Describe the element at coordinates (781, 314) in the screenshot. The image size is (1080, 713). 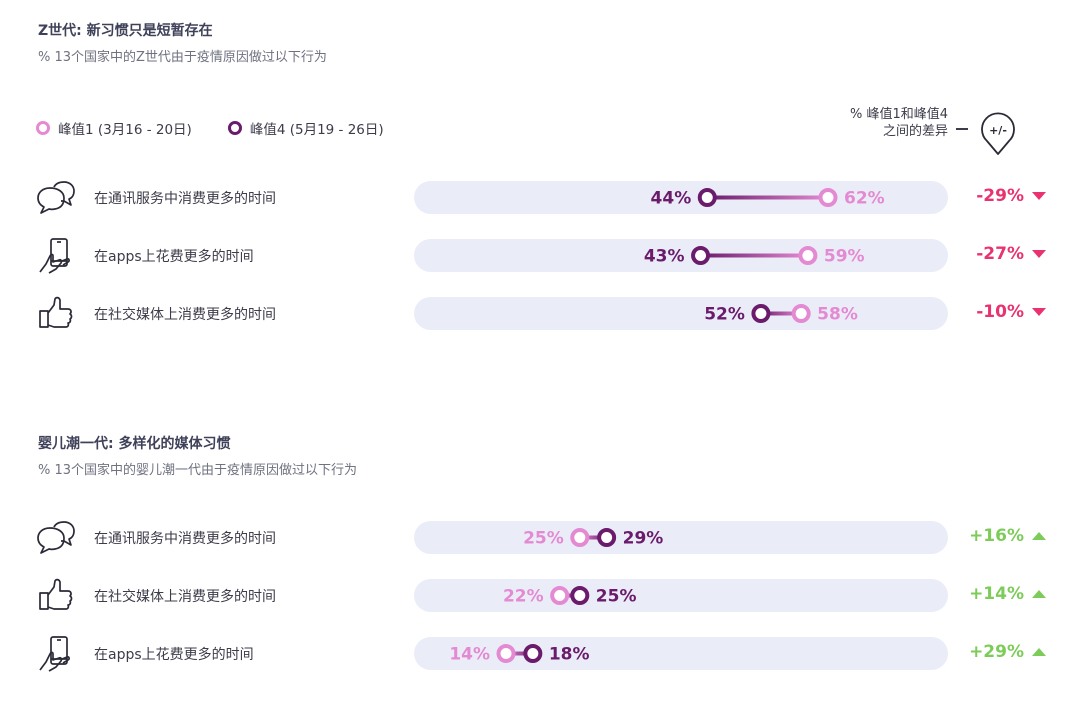
I see `dumbbell-plot: 52% 58%` at that location.